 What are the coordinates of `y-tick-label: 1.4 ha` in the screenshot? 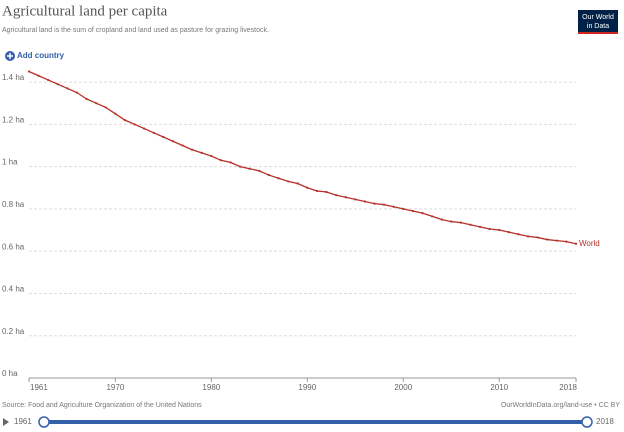 It's located at (13, 77).